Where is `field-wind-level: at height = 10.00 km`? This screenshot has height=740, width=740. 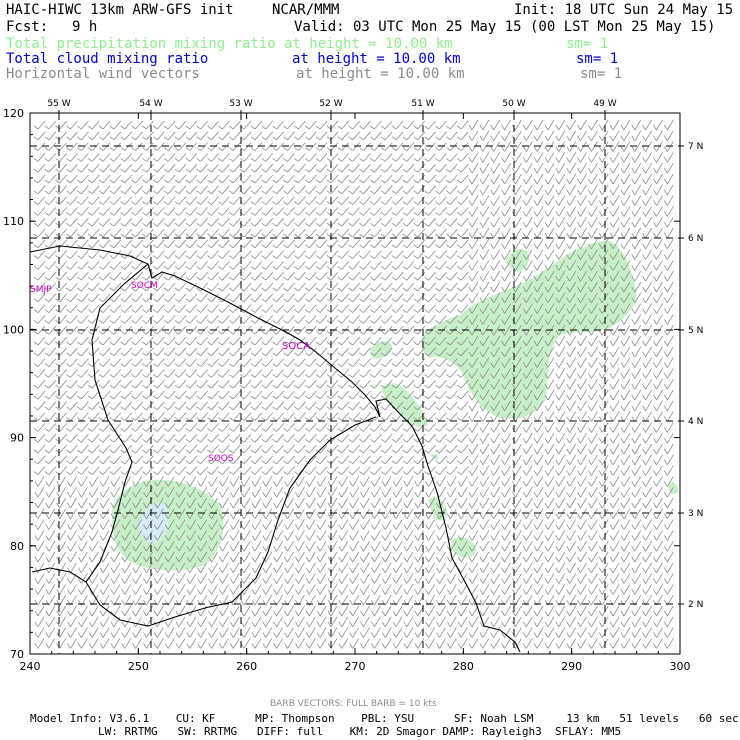
field-wind-level: at height = 10.00 km is located at coordinates (380, 74).